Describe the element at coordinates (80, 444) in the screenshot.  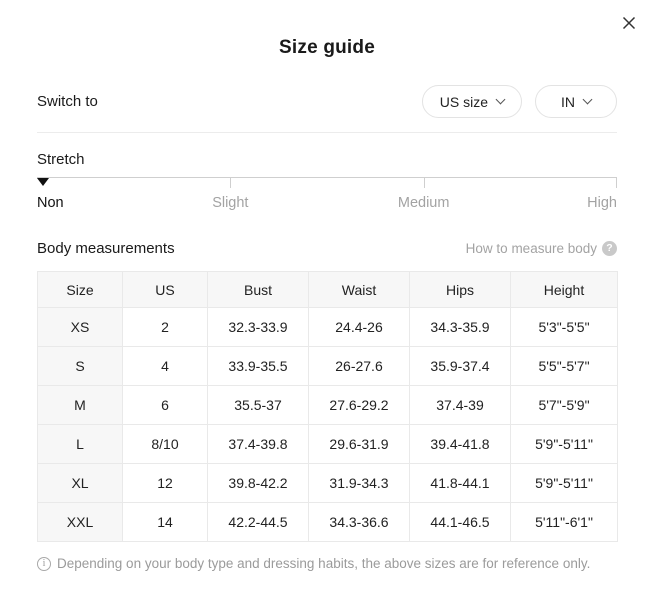
I see `table-cell: L` at that location.